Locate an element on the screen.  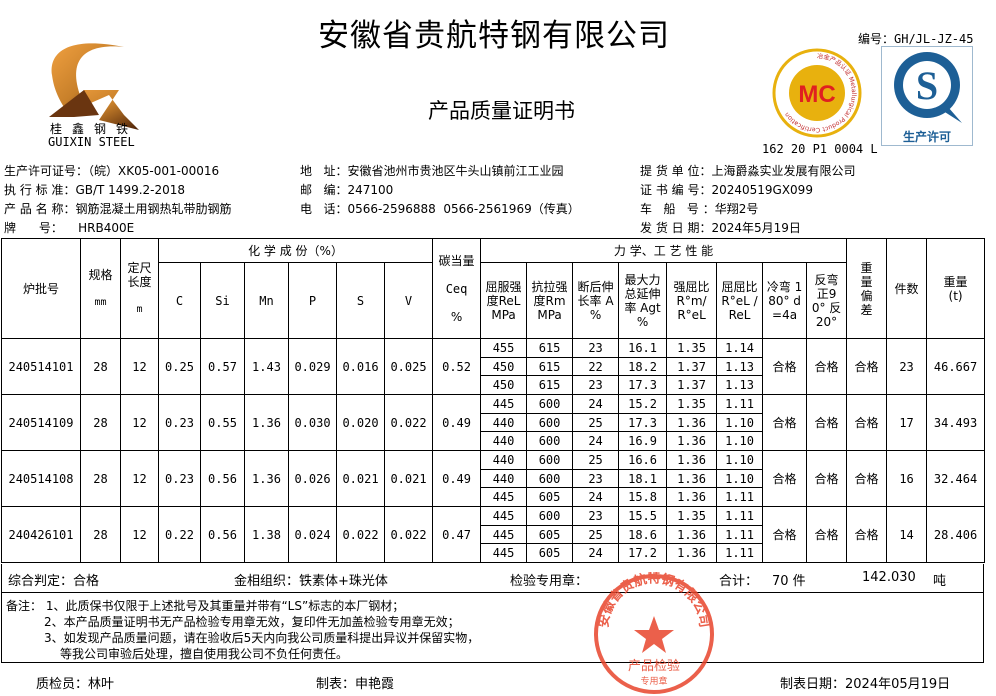
header-pieces: 件数 is located at coordinates (907, 288).